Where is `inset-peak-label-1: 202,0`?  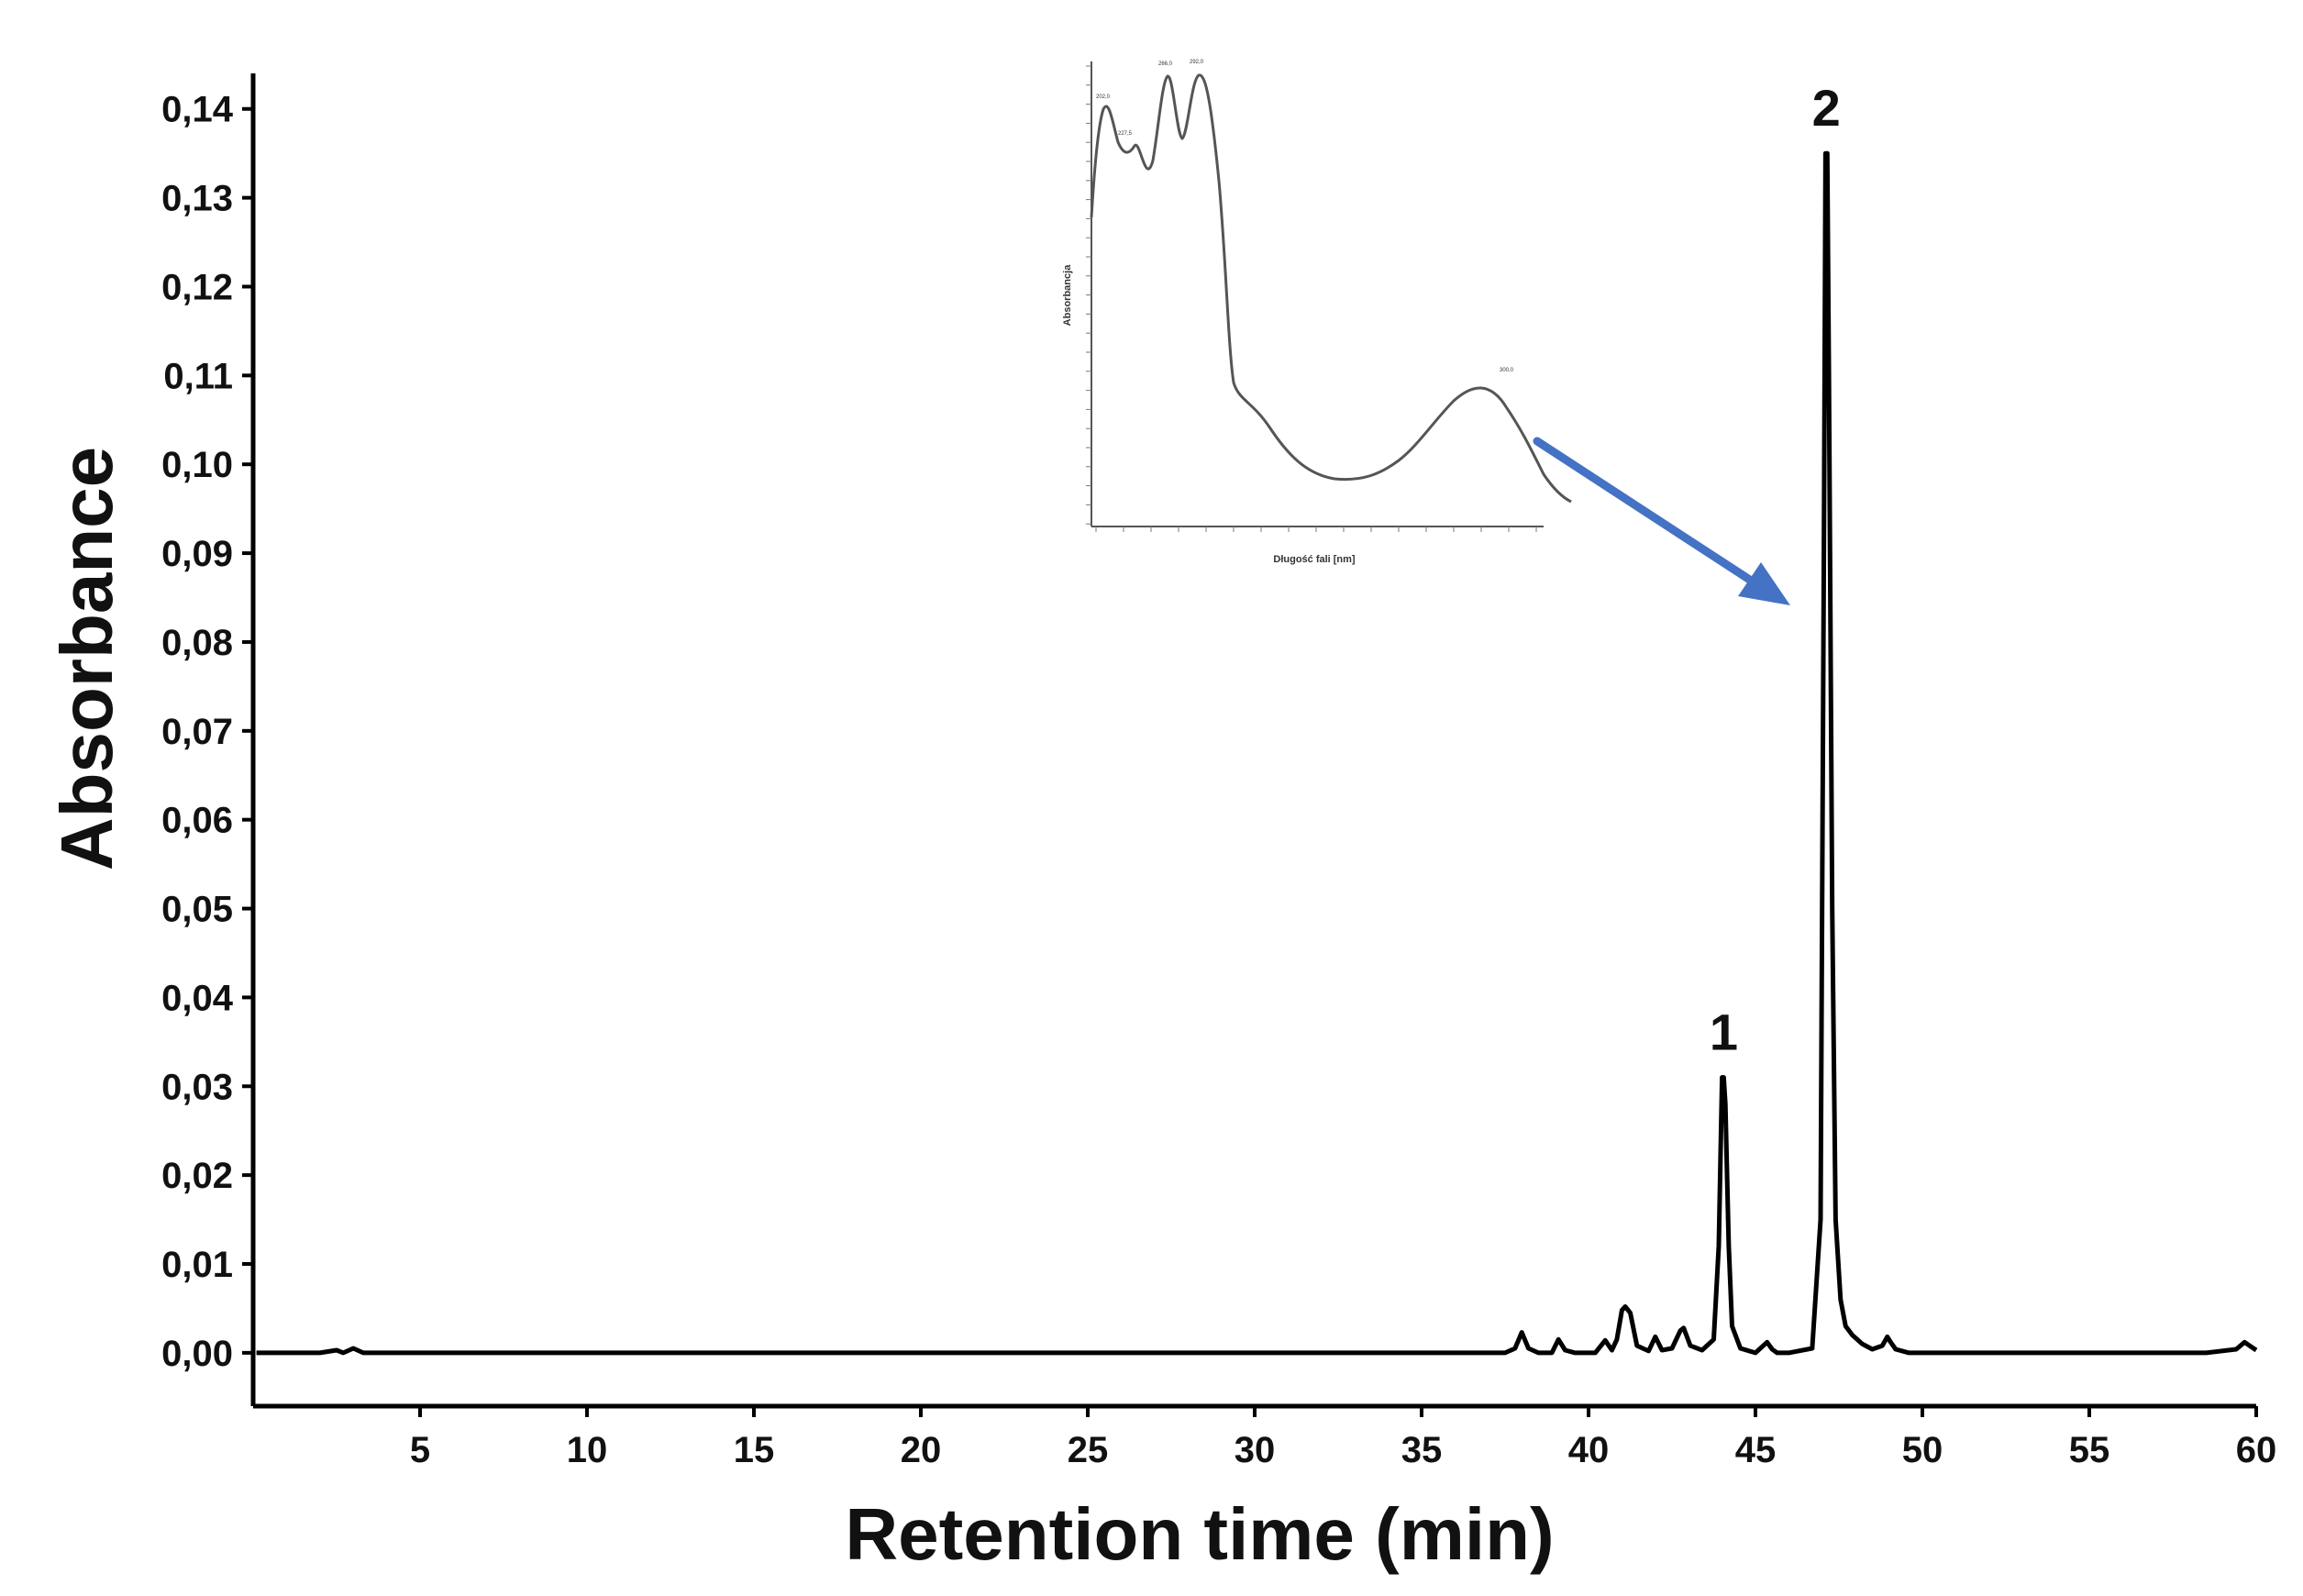 inset-peak-label-1: 202,0 is located at coordinates (1103, 97).